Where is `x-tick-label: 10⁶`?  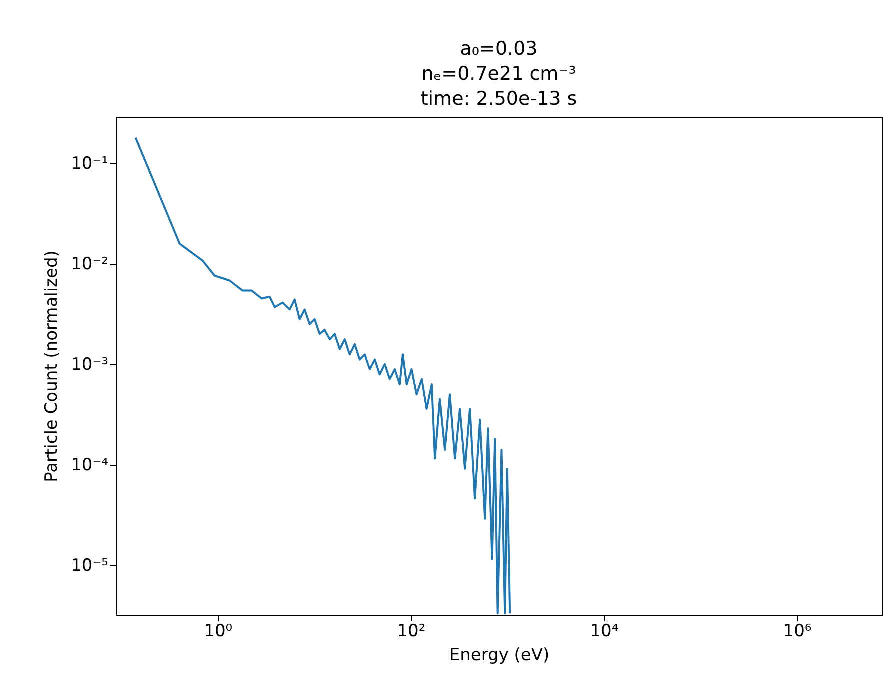 x-tick-label: 10⁶ is located at coordinates (797, 632).